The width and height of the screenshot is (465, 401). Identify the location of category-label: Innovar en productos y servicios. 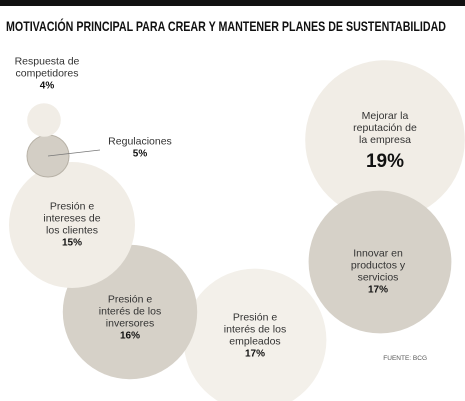
(378, 265).